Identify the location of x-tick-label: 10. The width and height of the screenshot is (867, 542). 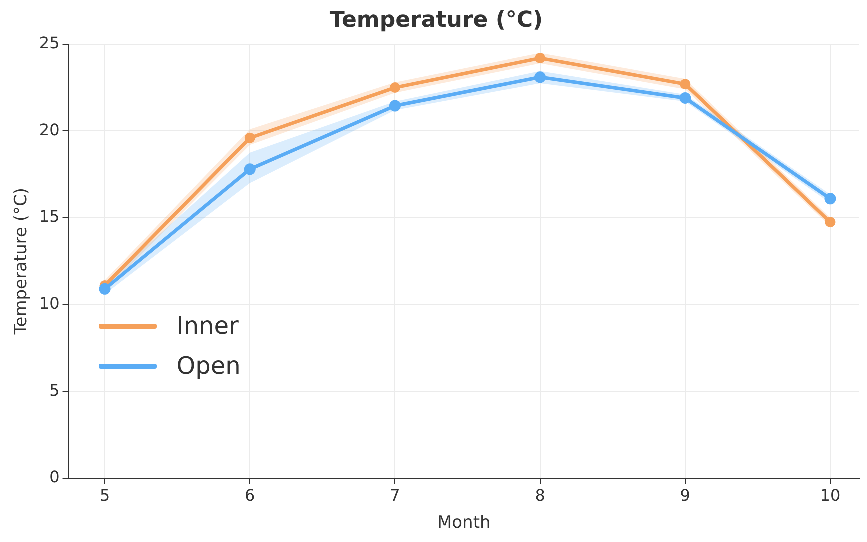
(830, 496).